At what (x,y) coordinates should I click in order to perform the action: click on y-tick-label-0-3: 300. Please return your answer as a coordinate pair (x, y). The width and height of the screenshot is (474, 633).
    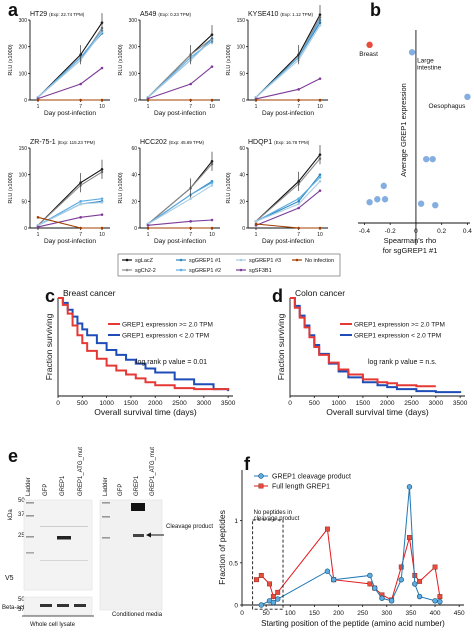
    Looking at the image, I should click on (23, 21).